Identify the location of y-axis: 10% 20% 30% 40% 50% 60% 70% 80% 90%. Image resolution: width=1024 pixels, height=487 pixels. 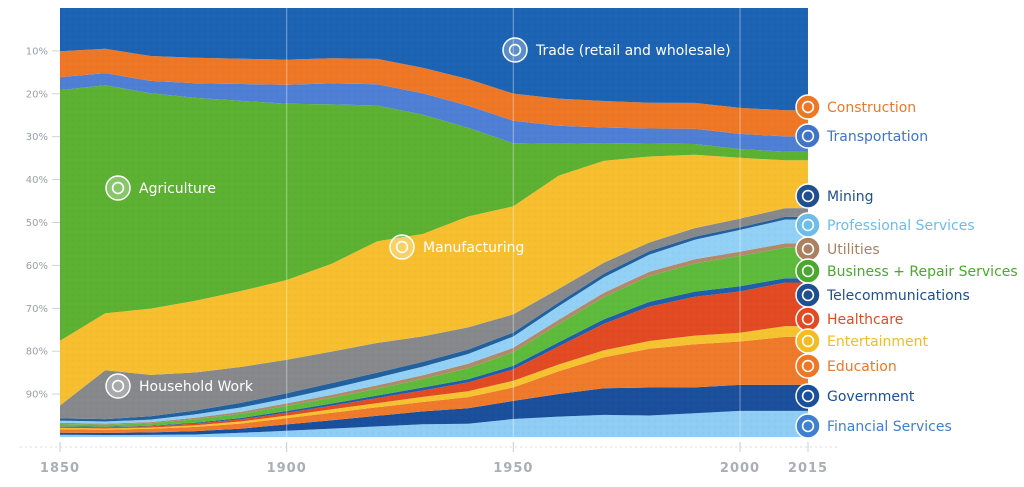
(43, 223).